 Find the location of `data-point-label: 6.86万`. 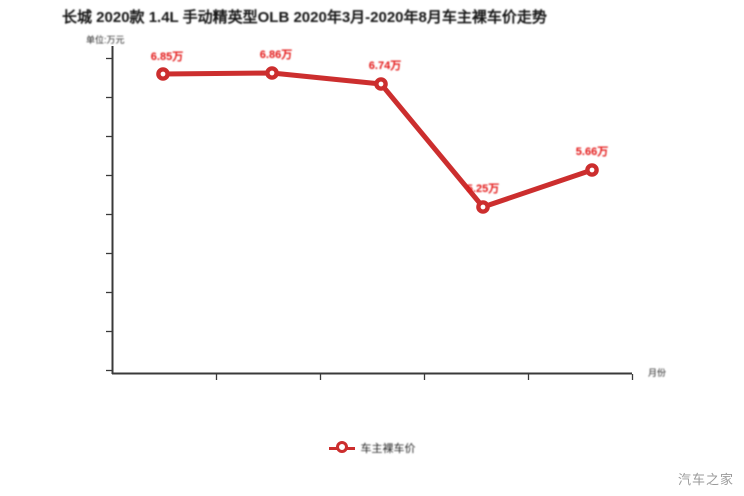

data-point-label: 6.86万 is located at coordinates (276, 55).